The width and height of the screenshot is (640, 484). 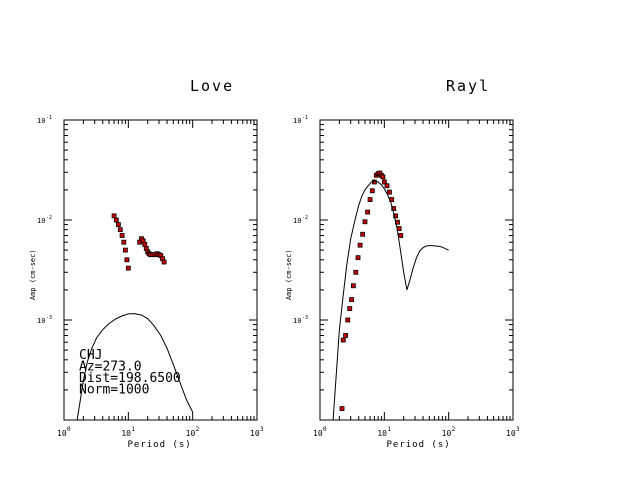 I want to click on panel-title: Rayl, so click(x=468, y=86).